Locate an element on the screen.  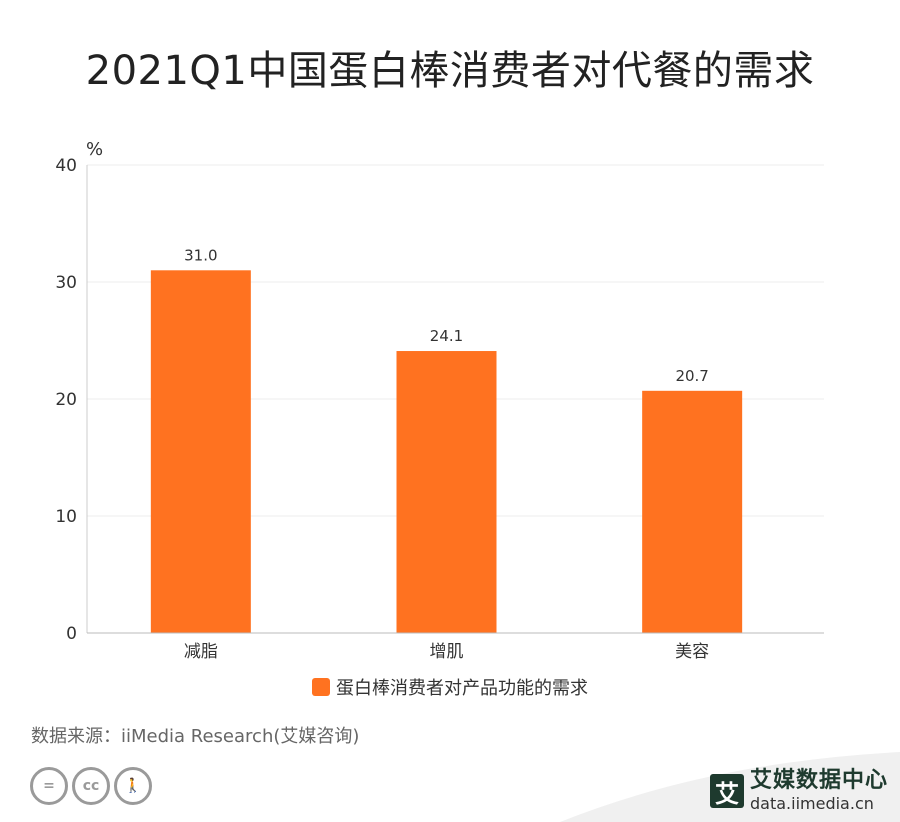
y-tick-label: 0 is located at coordinates (71, 634).